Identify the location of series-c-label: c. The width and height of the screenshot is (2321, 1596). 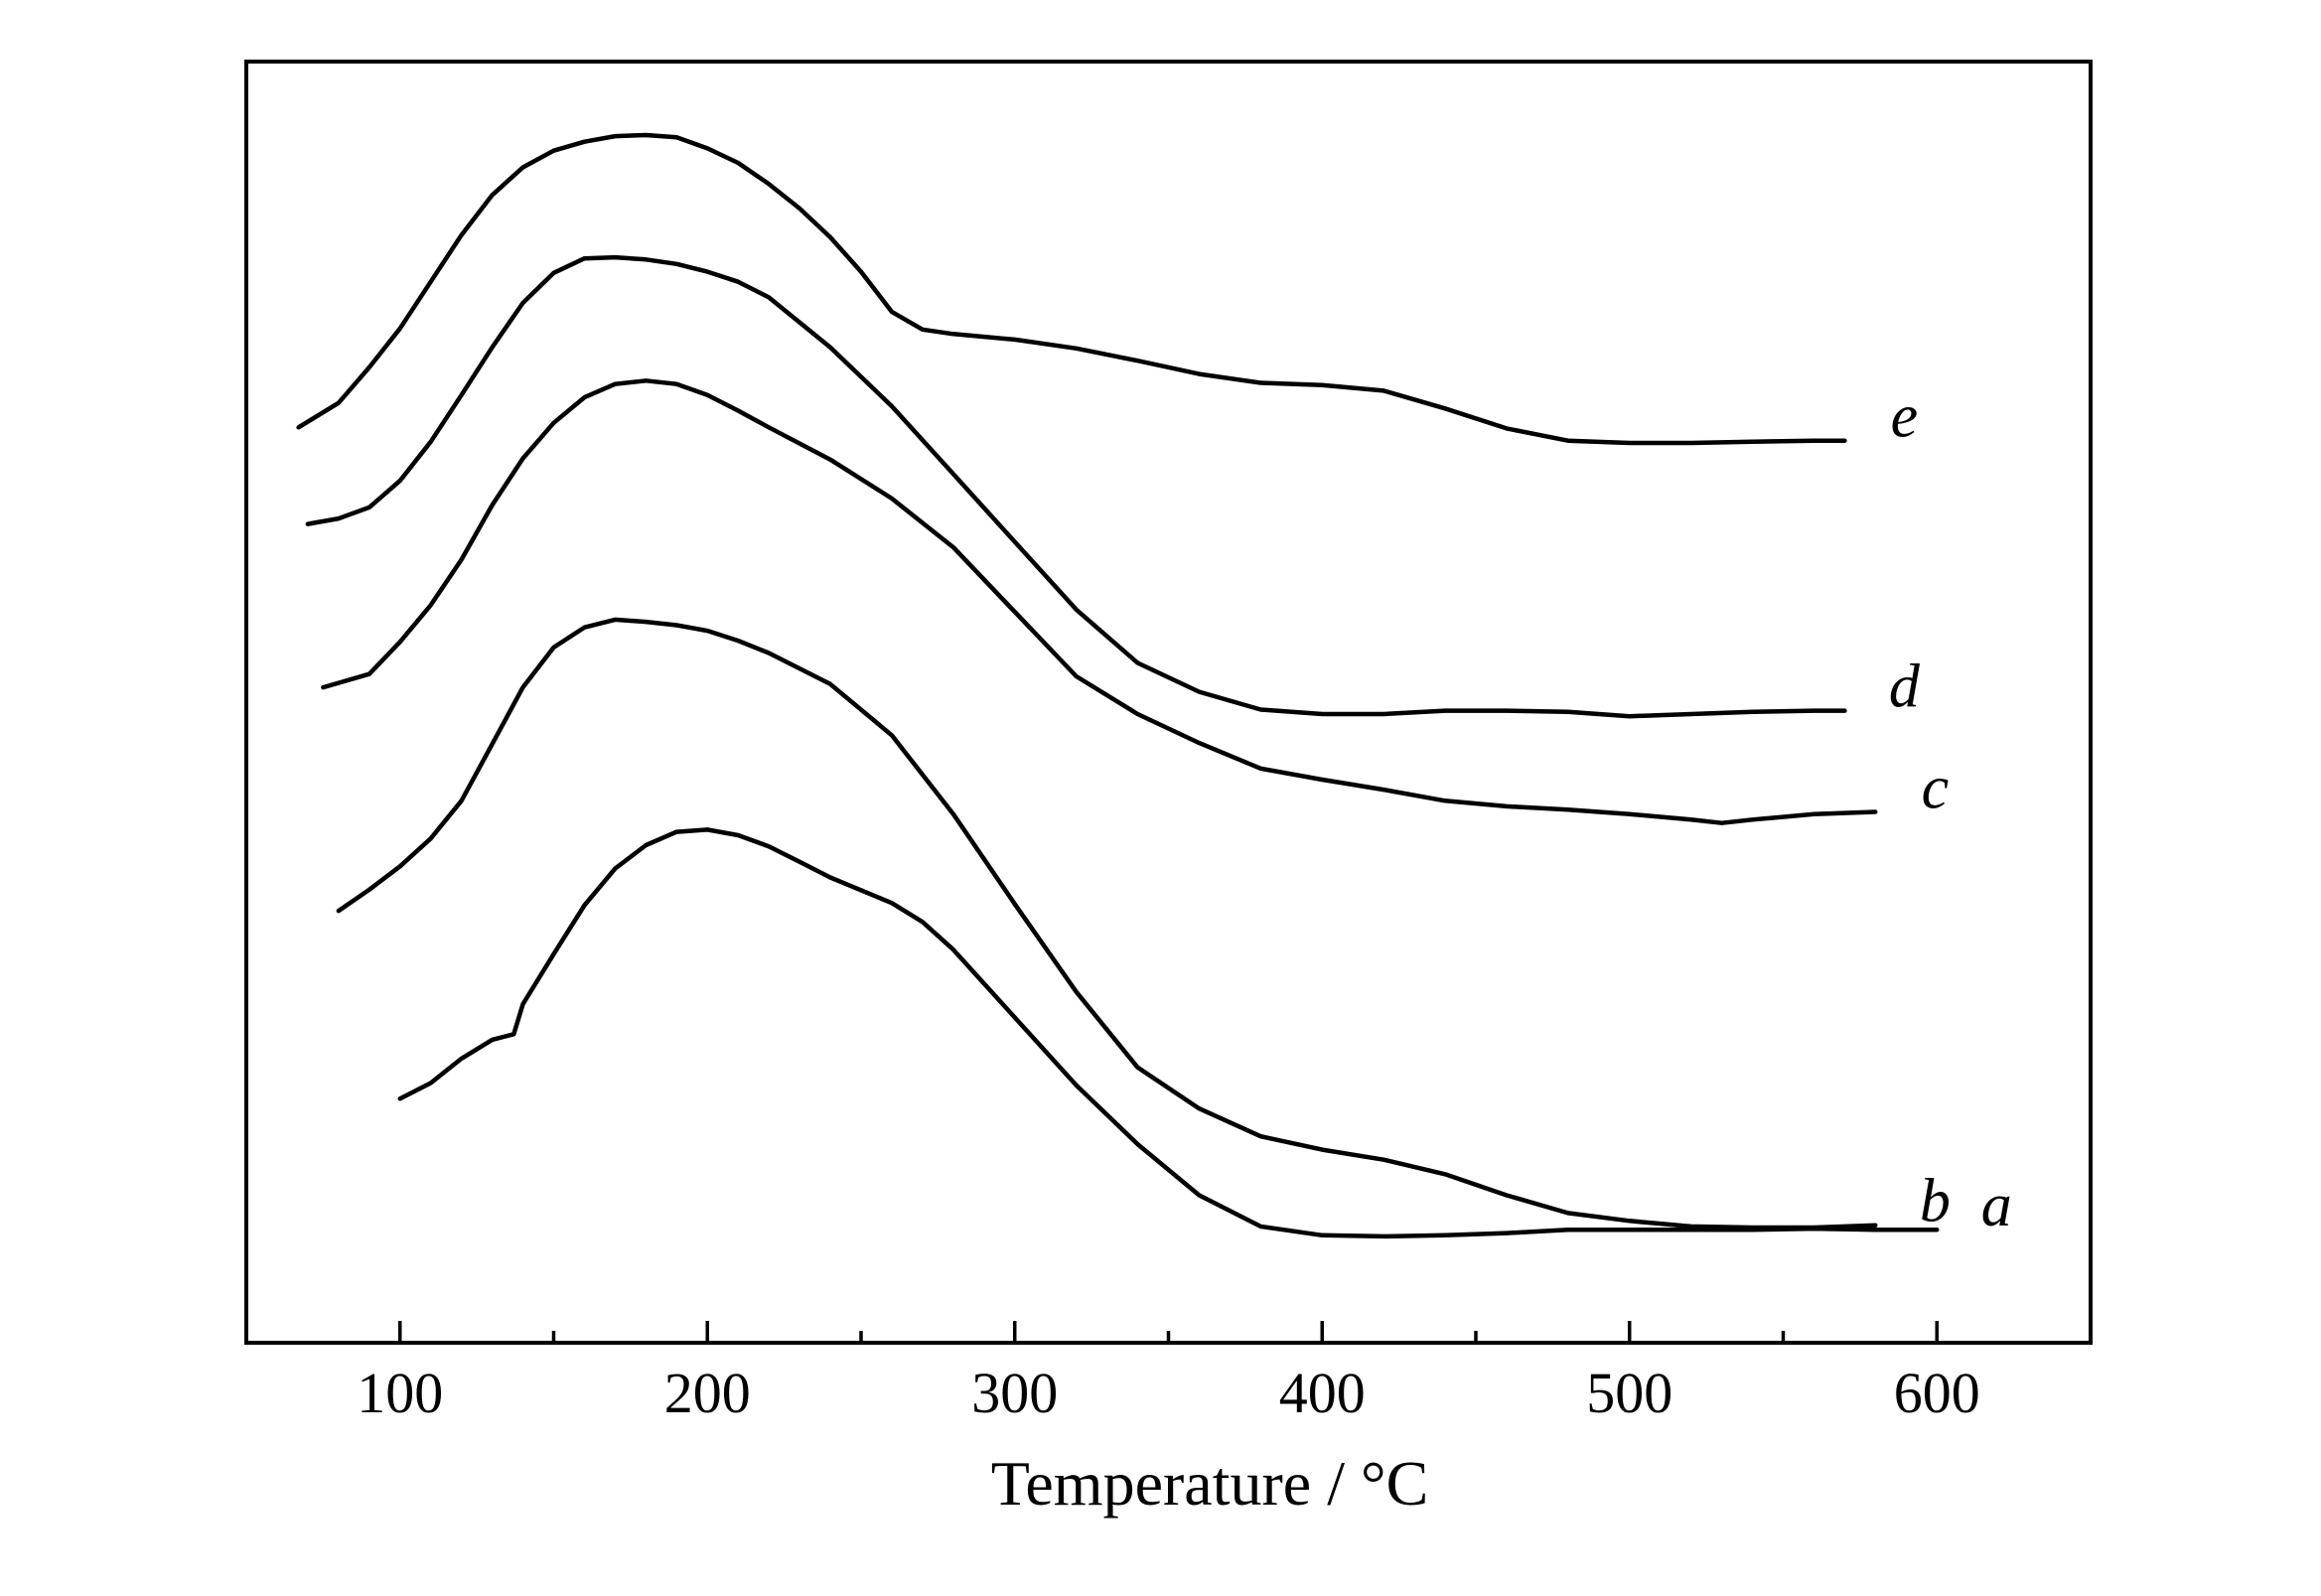
(1936, 788).